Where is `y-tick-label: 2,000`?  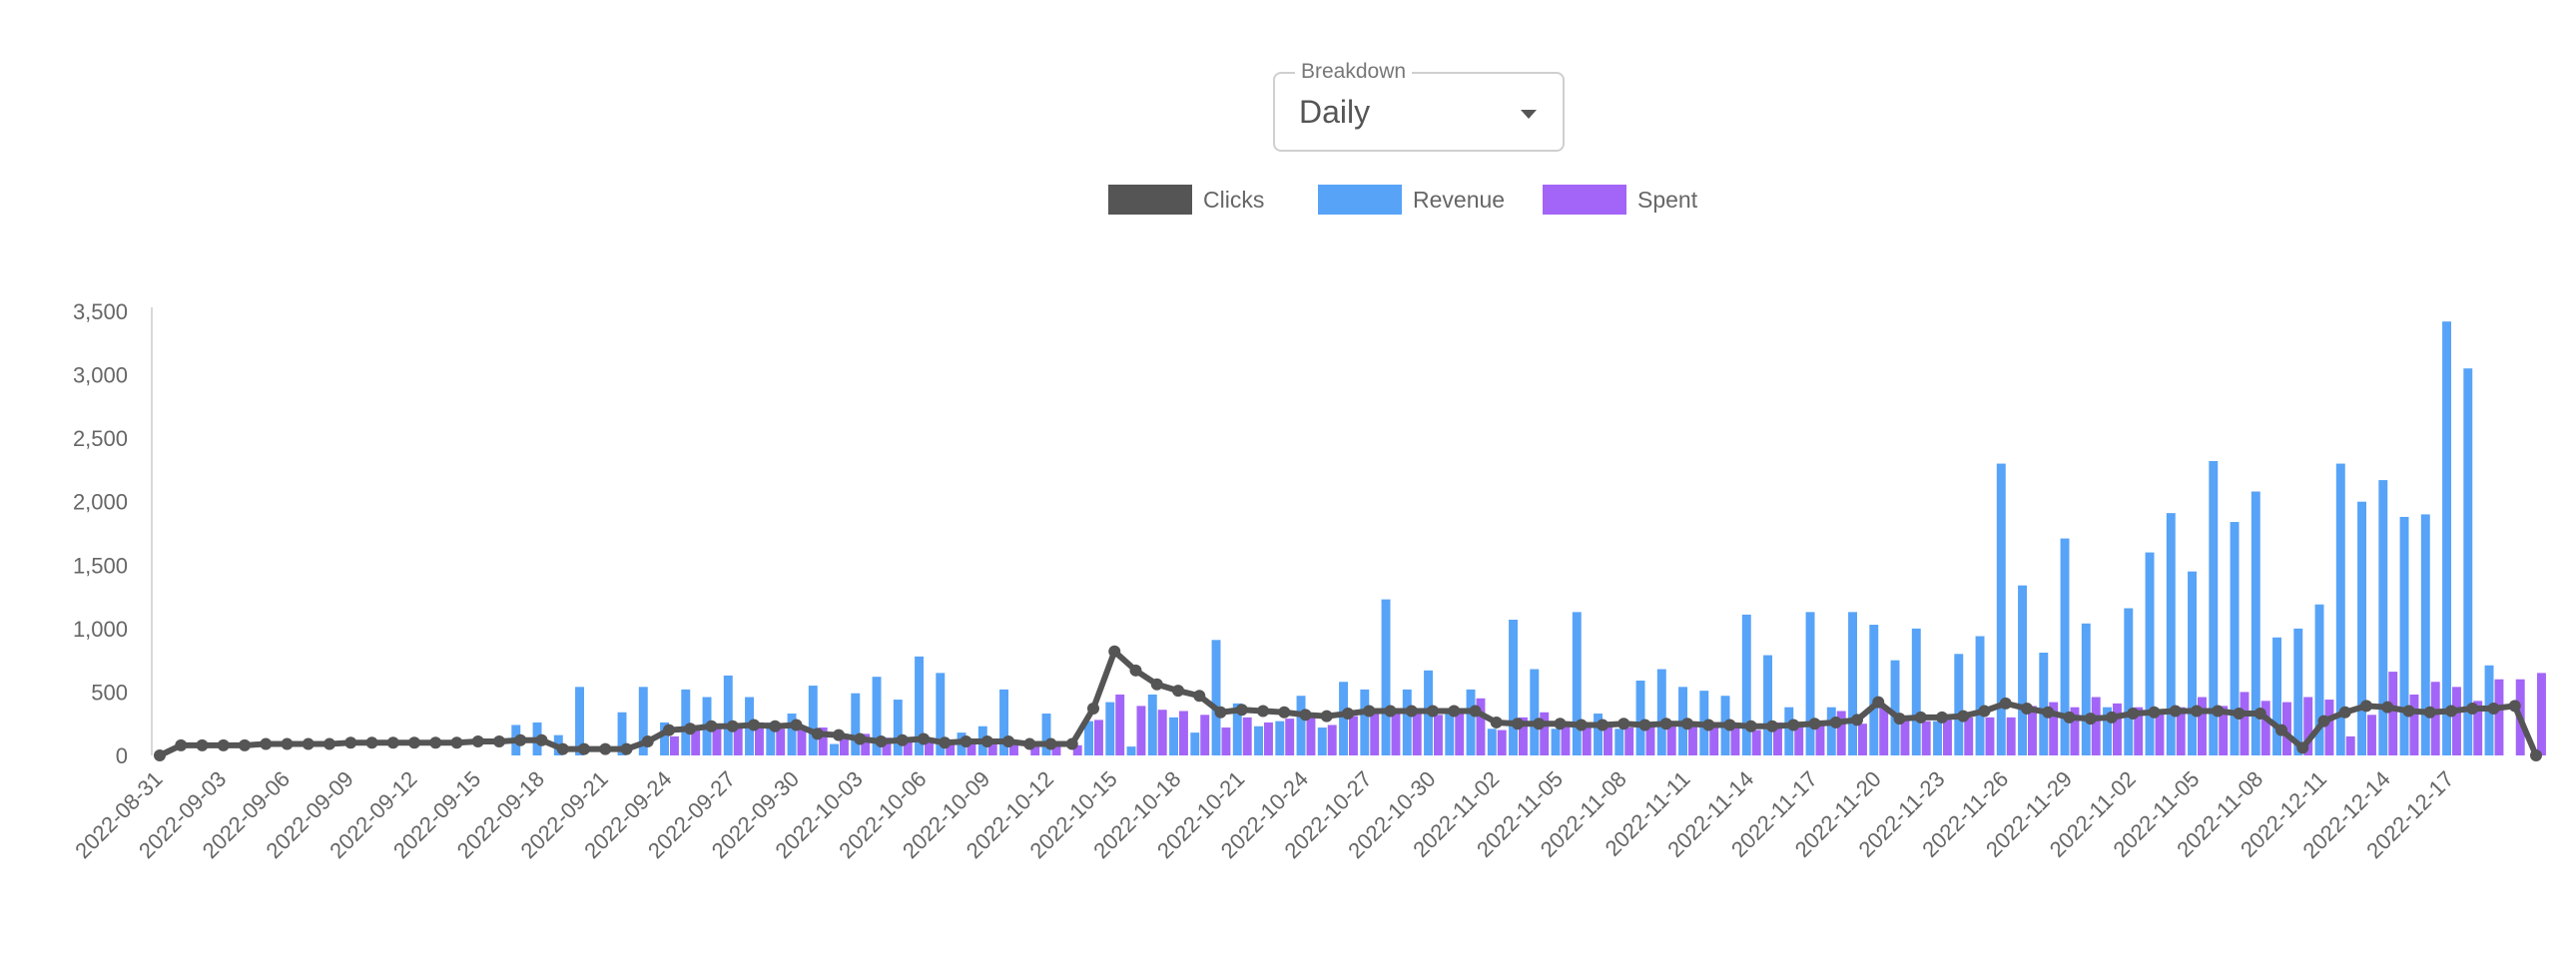 y-tick-label: 2,000 is located at coordinates (100, 502).